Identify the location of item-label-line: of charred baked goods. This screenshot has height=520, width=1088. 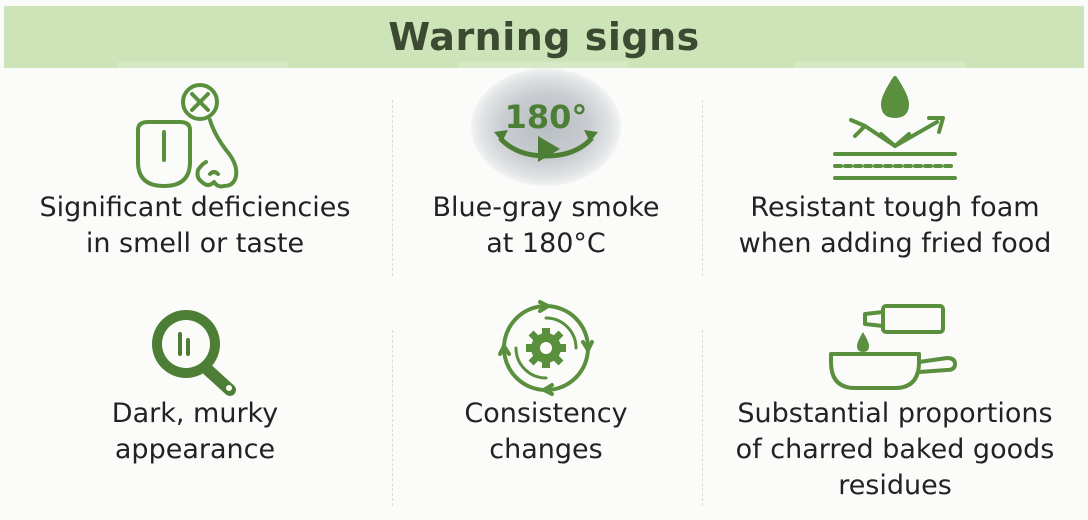
(895, 449).